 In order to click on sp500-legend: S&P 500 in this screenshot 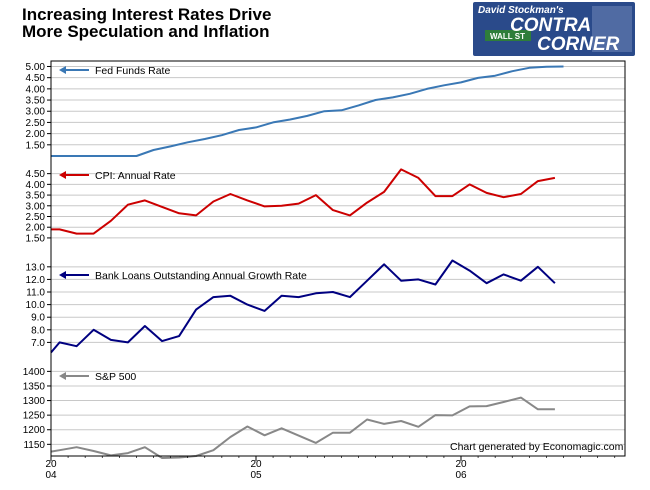, I will do `click(97, 377)`.